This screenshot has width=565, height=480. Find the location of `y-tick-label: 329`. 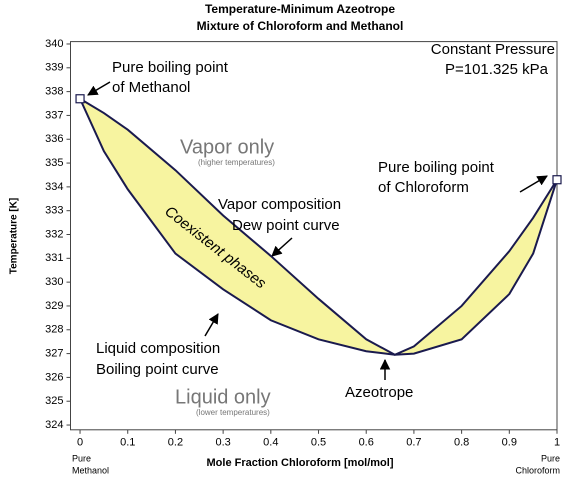

y-tick-label: 329 is located at coordinates (54, 306).